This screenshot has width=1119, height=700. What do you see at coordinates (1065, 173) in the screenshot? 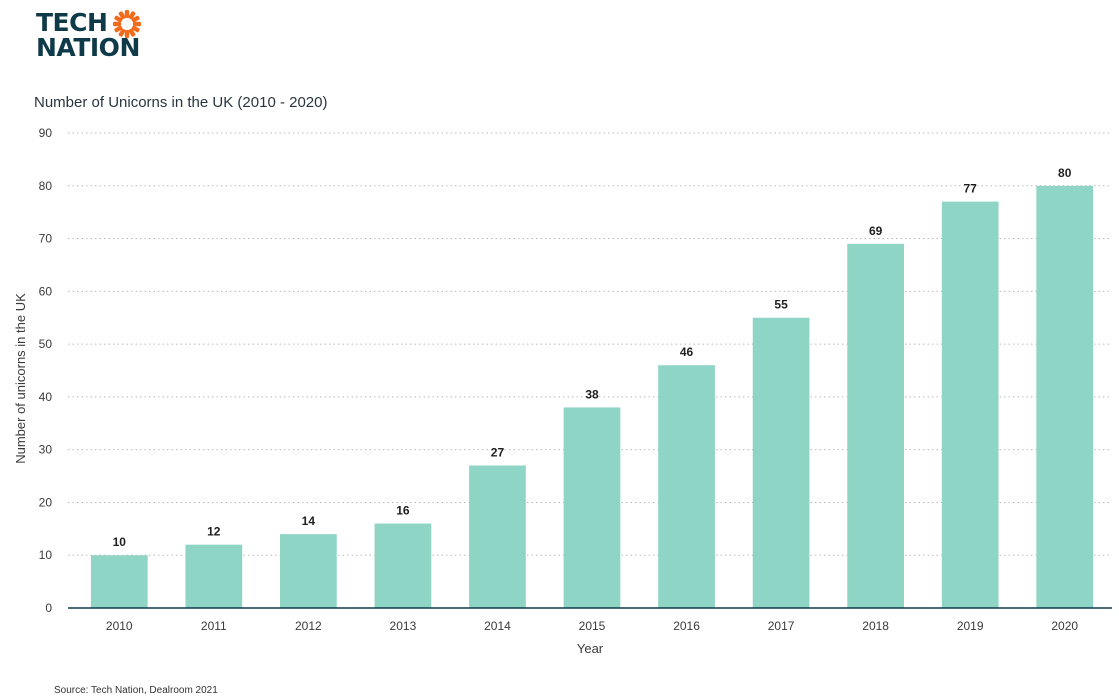
I see `data-label: 80` at bounding box center [1065, 173].